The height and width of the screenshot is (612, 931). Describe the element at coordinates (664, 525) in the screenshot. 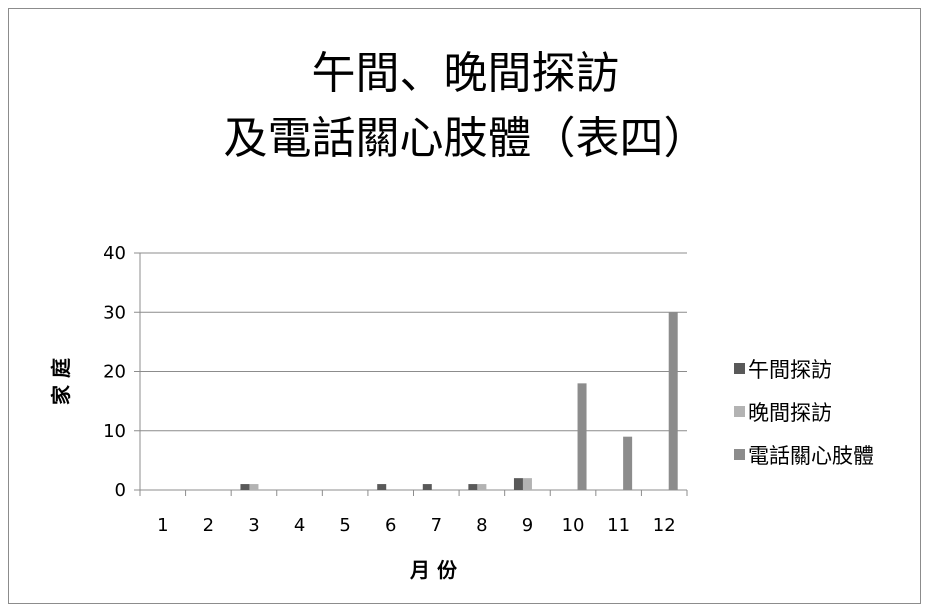

I see `x-tick-label: 12` at that location.